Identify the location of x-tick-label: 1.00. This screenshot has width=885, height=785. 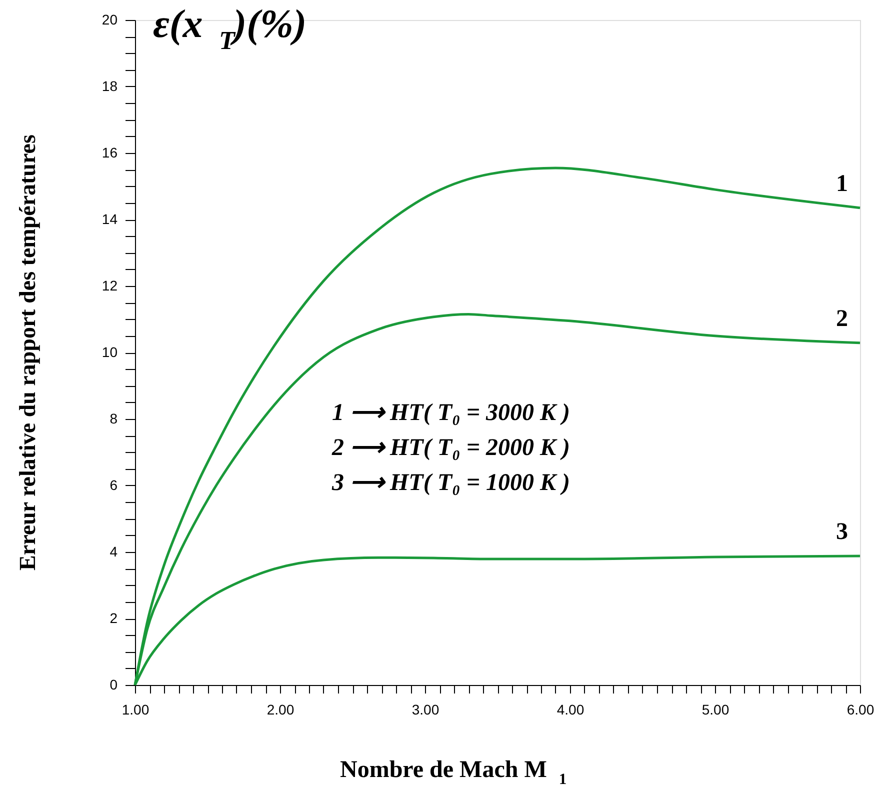
(136, 710).